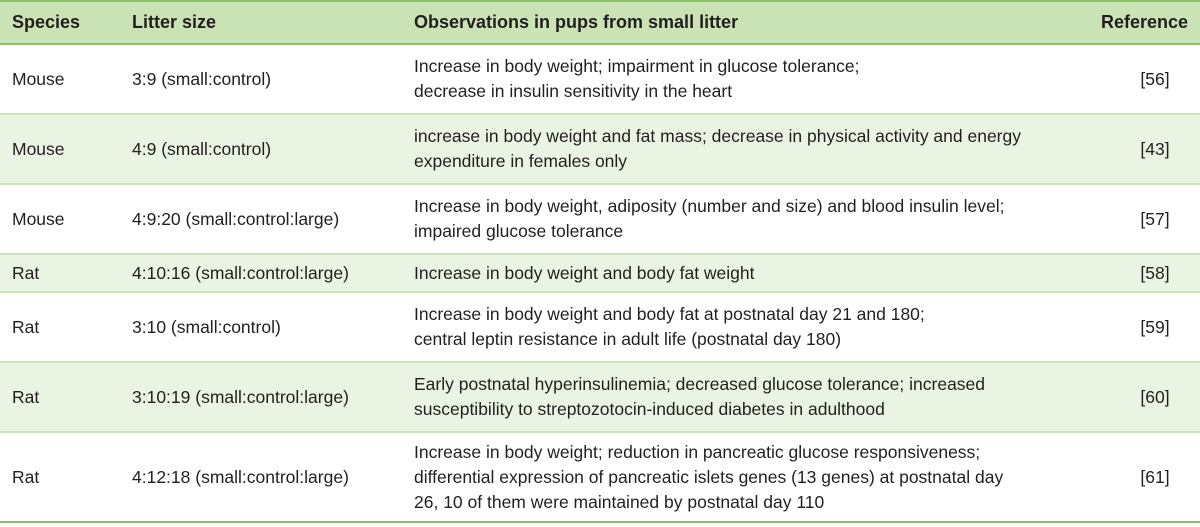  I want to click on reference-cell: [57], so click(1140, 219).